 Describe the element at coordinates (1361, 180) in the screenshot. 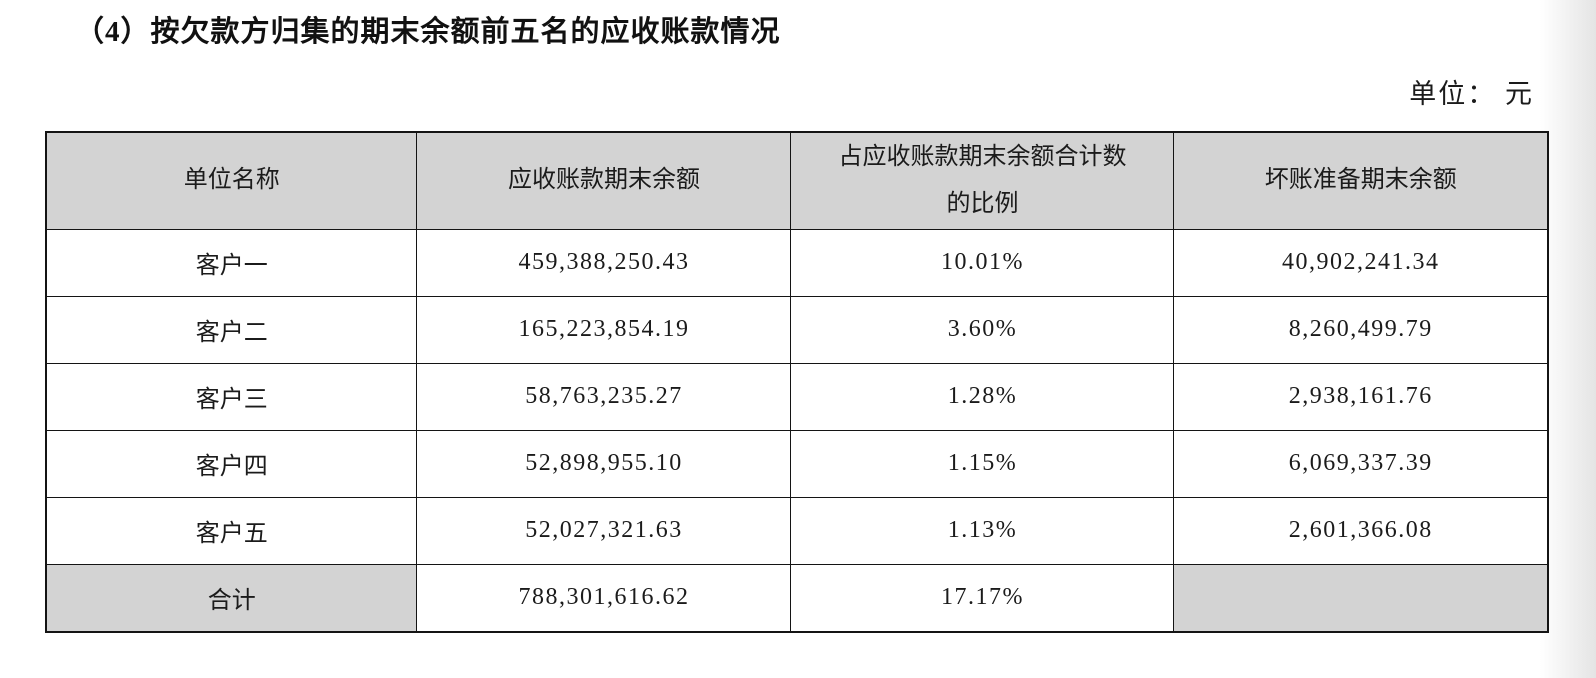

I see `header-bad-debt-reserve: 坏账准备期末余额` at that location.